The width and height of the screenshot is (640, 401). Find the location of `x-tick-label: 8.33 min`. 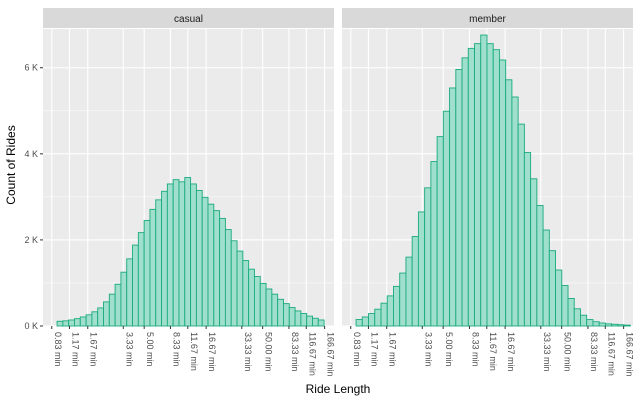

x-tick-label: 8.33 min is located at coordinates (475, 349).